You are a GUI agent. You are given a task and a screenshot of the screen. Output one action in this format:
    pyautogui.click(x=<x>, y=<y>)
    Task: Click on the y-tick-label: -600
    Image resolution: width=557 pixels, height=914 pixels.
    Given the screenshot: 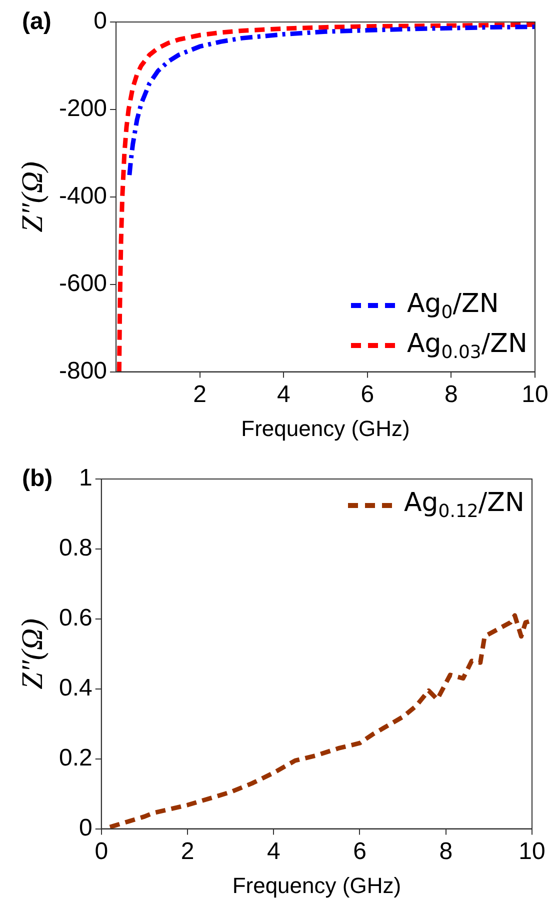 What is the action you would take?
    pyautogui.click(x=83, y=283)
    